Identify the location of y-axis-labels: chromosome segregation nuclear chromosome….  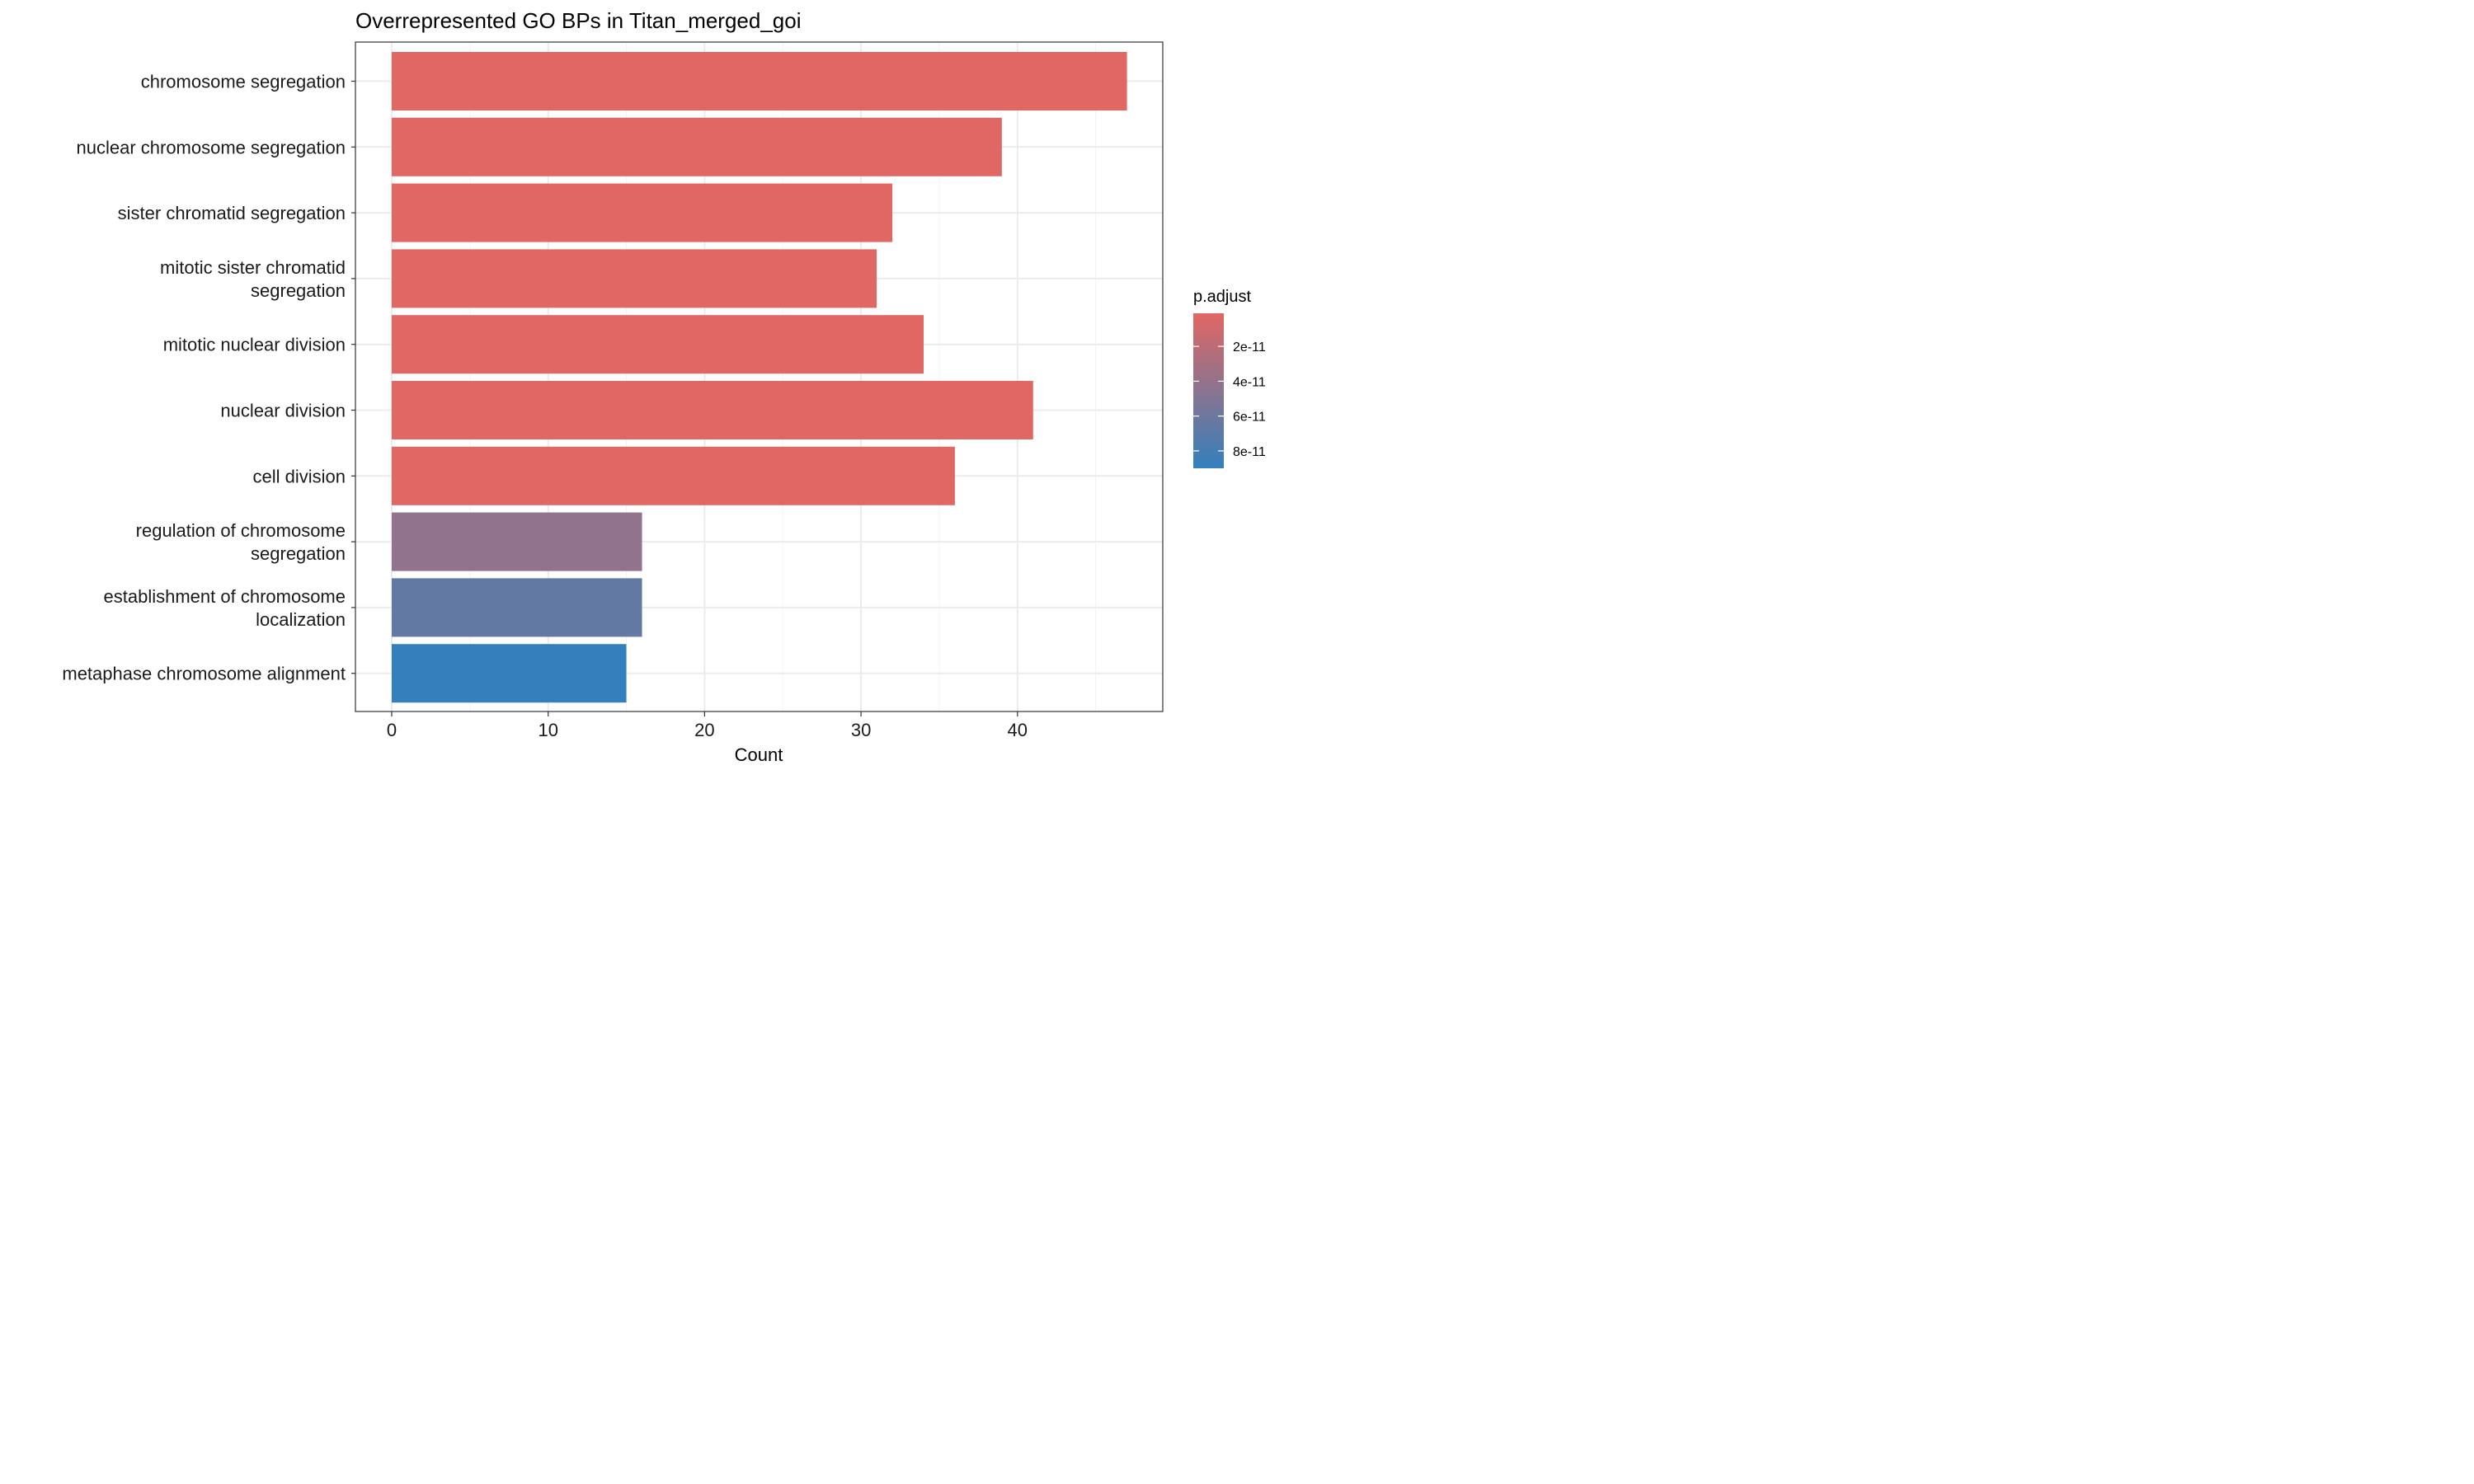
(208, 378).